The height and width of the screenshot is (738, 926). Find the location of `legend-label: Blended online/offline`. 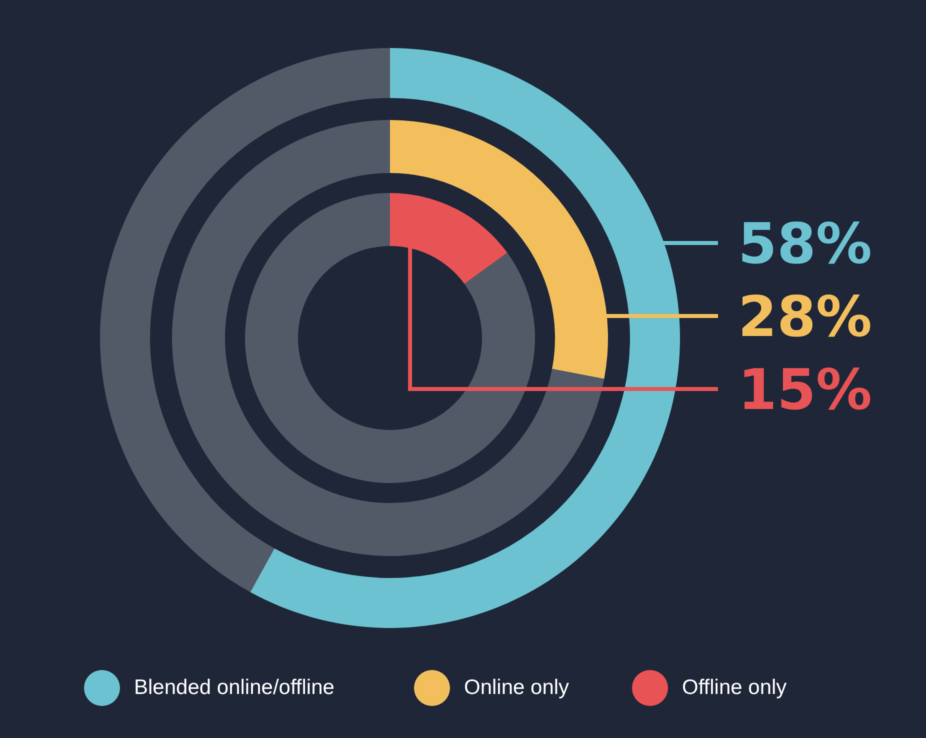

legend-label: Blended online/offline is located at coordinates (234, 688).